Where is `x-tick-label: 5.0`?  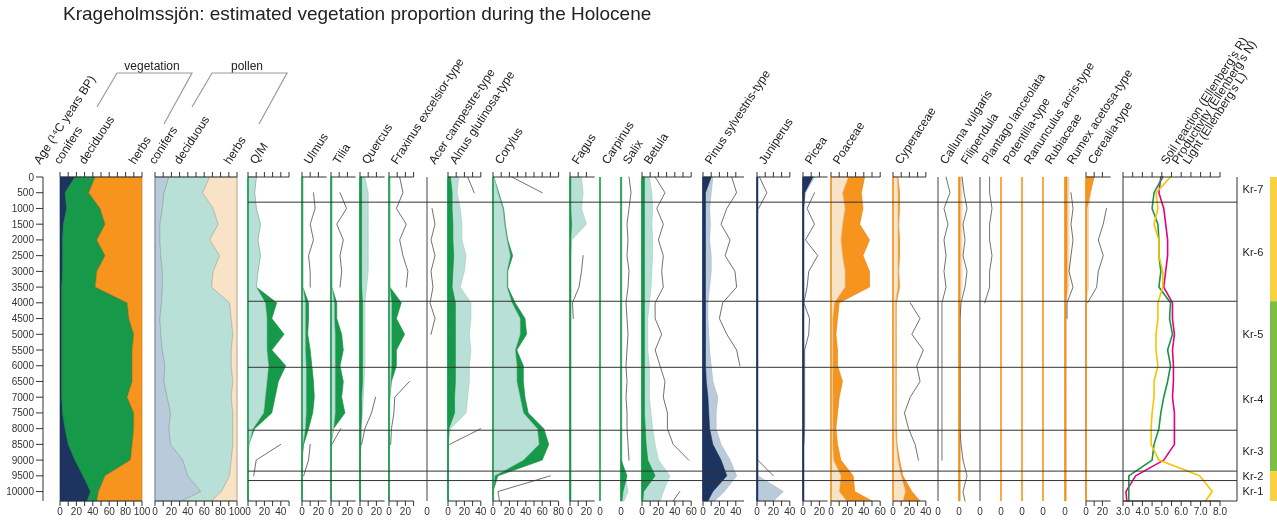 x-tick-label: 5.0 is located at coordinates (1162, 511).